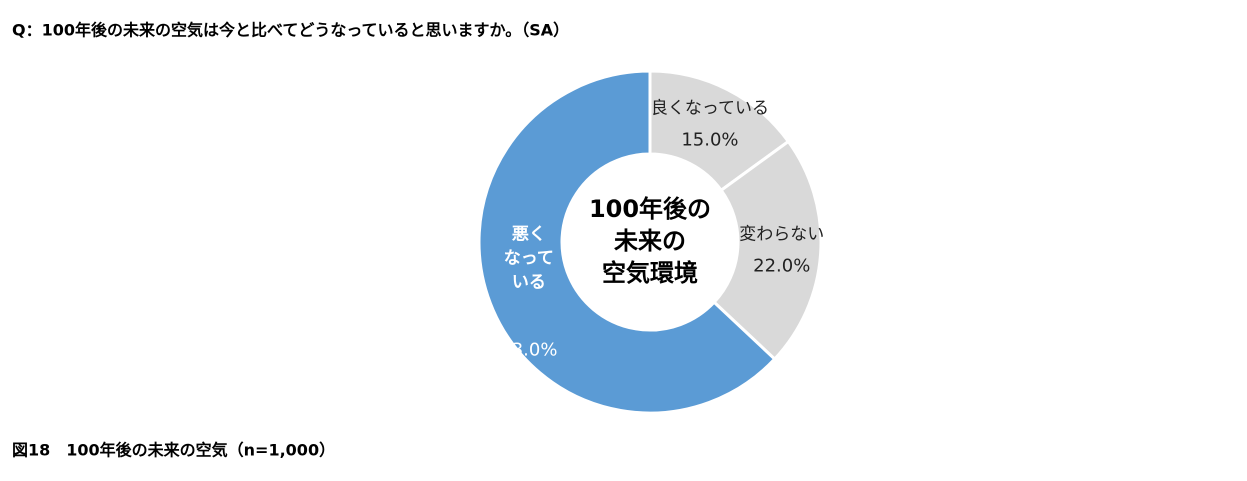  What do you see at coordinates (710, 108) in the screenshot?
I see `slice-label: 良くなっている` at bounding box center [710, 108].